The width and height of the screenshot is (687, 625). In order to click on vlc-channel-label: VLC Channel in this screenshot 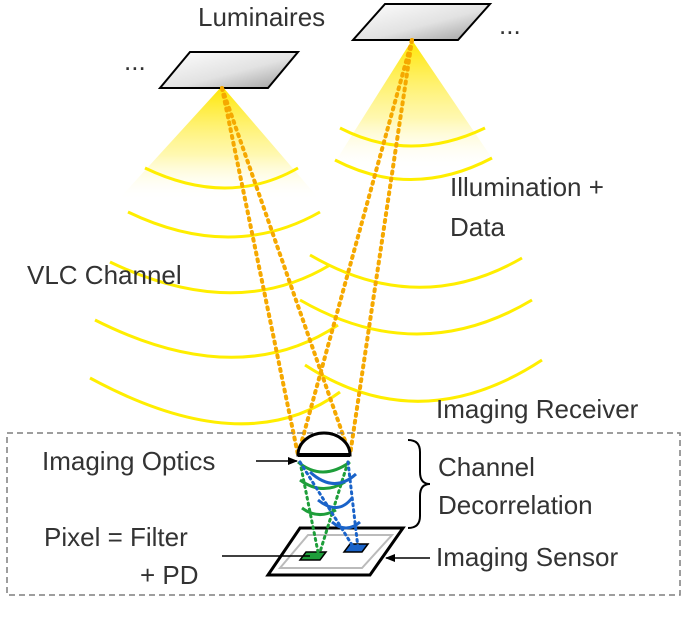, I will do `click(104, 275)`.